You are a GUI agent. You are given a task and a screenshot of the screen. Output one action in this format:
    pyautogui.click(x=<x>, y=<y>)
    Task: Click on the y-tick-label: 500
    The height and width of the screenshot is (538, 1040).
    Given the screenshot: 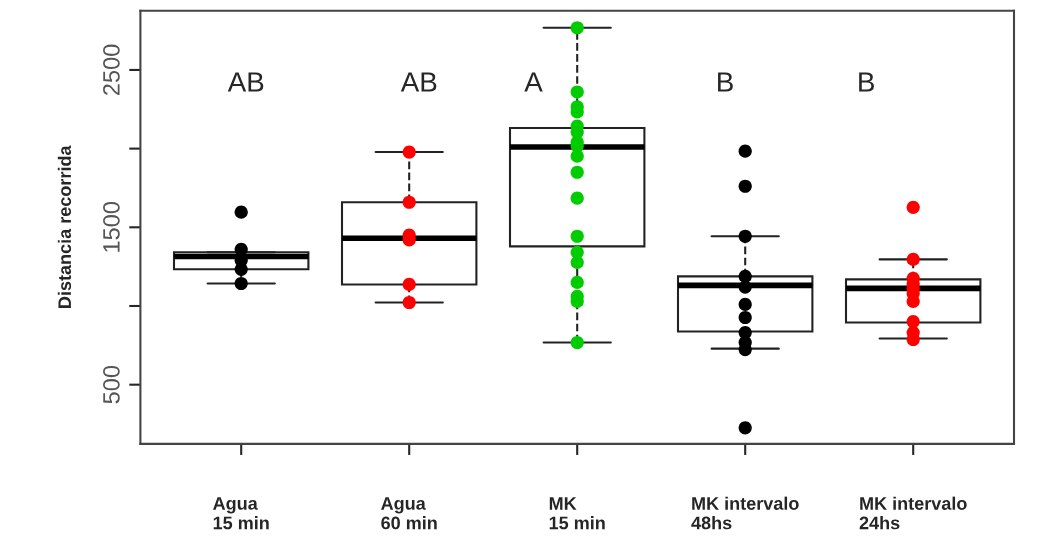 What is the action you would take?
    pyautogui.click(x=111, y=384)
    